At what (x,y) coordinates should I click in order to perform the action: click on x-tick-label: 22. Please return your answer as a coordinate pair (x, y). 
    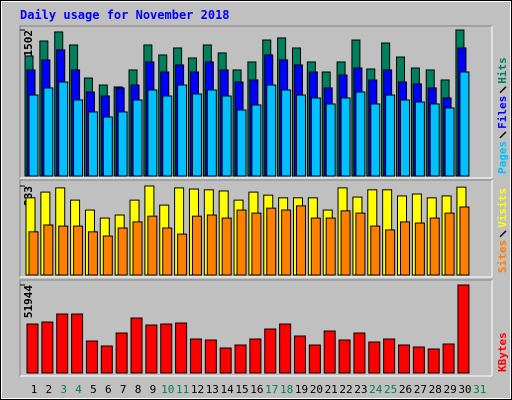
    Looking at the image, I should click on (345, 389).